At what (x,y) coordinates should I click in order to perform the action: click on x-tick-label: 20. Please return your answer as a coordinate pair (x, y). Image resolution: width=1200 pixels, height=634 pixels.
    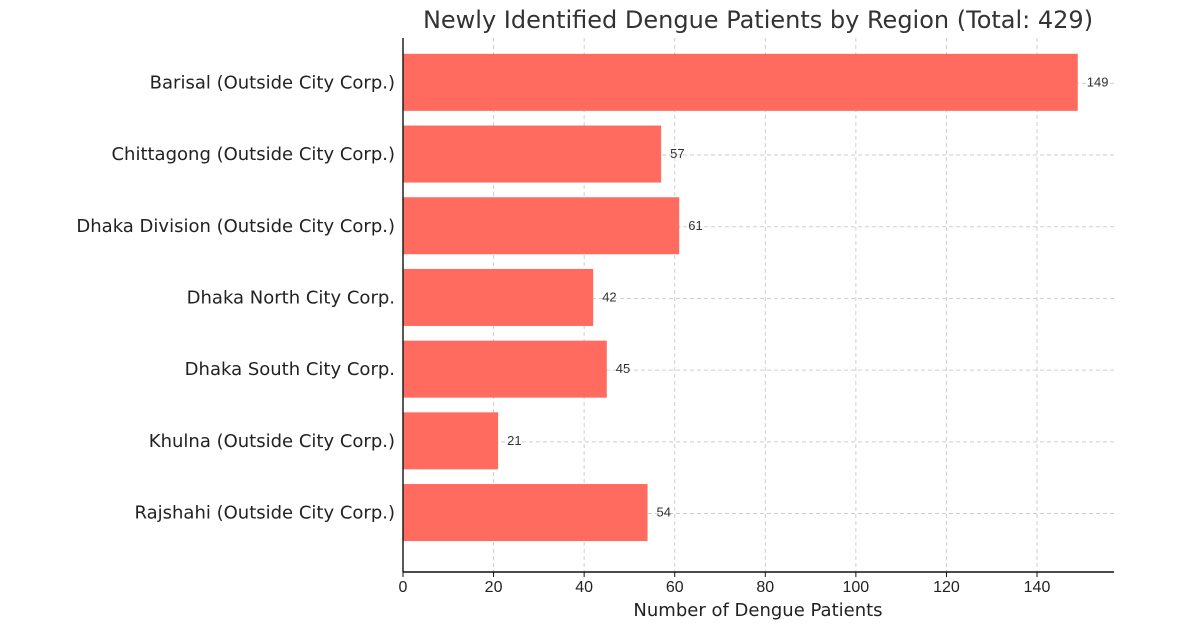
    Looking at the image, I should click on (494, 587).